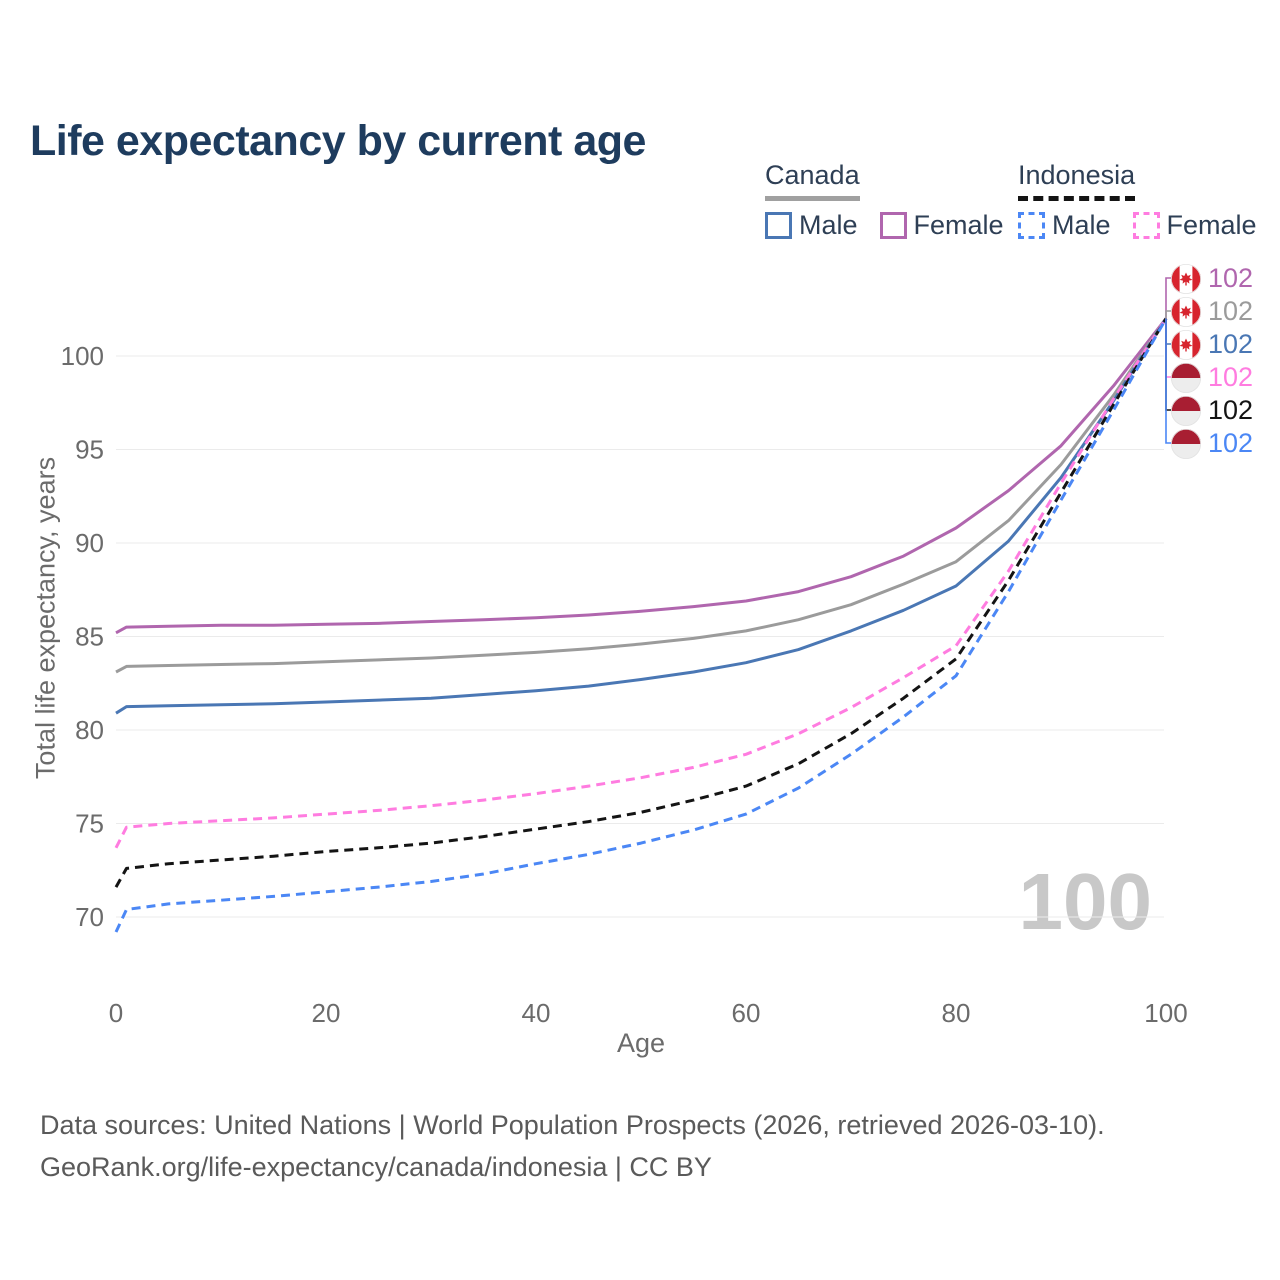 This screenshot has height=1280, width=1280. I want to click on legend-item-indonesia-female: Female, so click(1194, 225).